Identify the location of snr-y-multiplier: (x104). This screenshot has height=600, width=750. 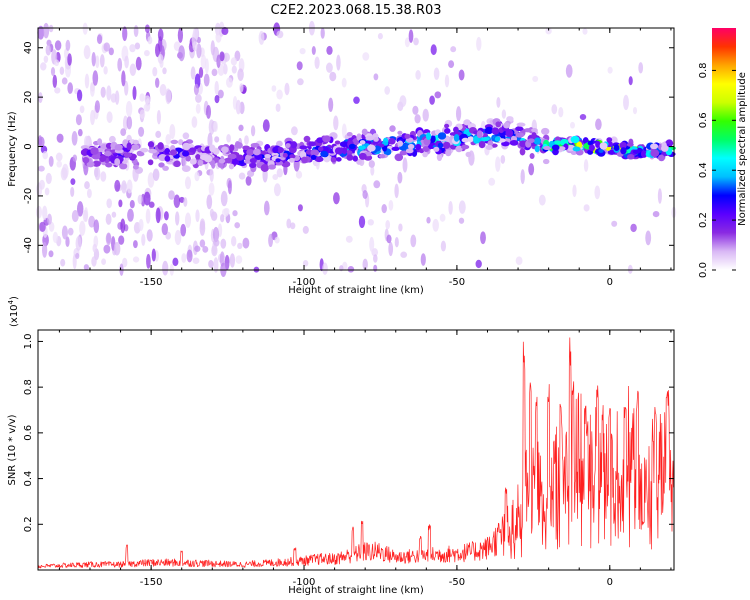
(13, 311).